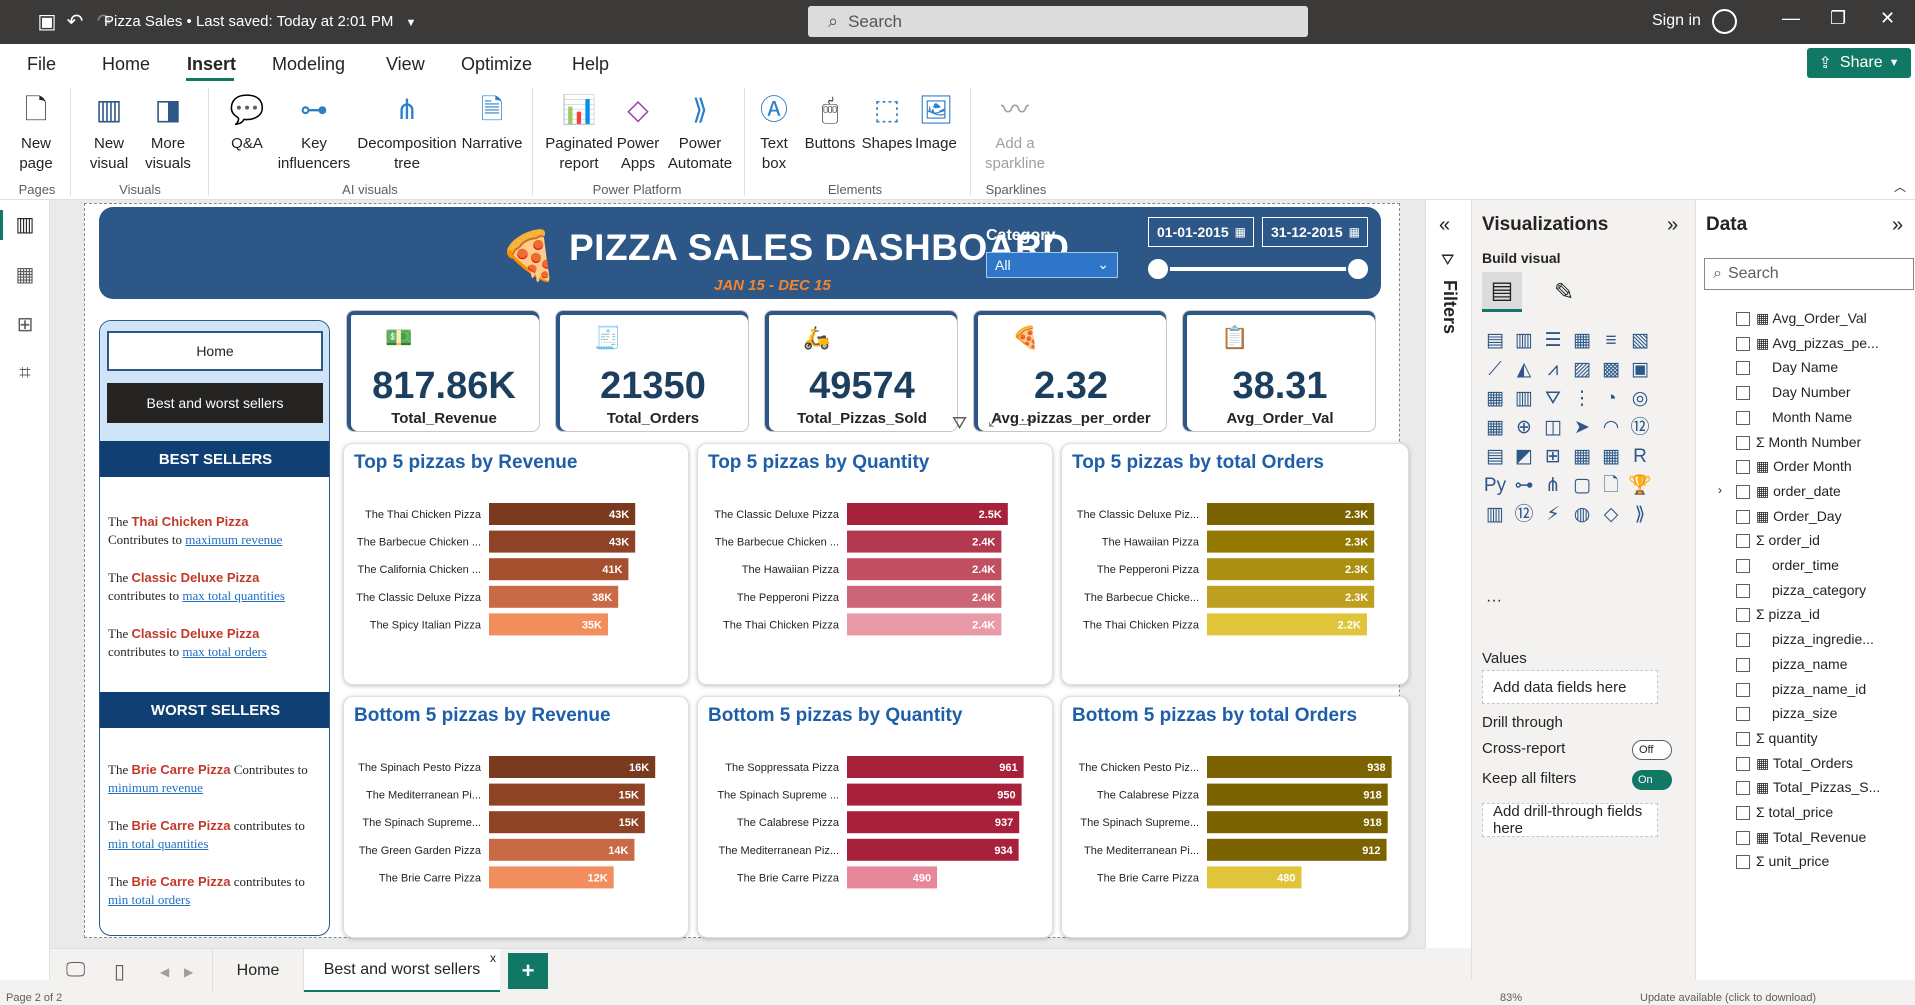 The width and height of the screenshot is (1915, 1005). Describe the element at coordinates (1792, 861) in the screenshot. I see `field-item: Σ unit_price` at that location.